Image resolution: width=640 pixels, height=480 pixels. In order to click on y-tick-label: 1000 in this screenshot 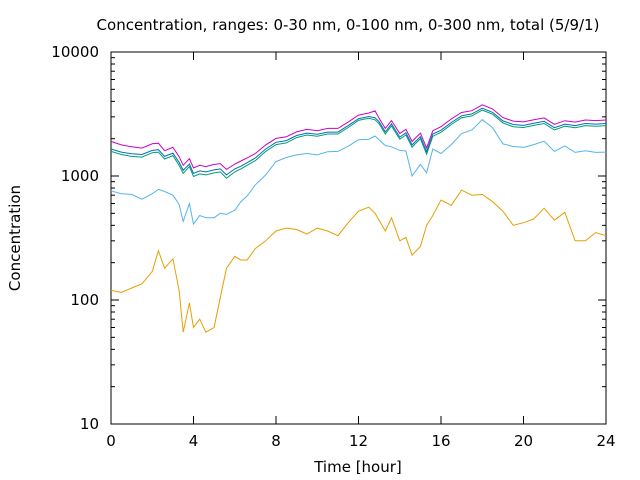, I will do `click(80, 176)`.